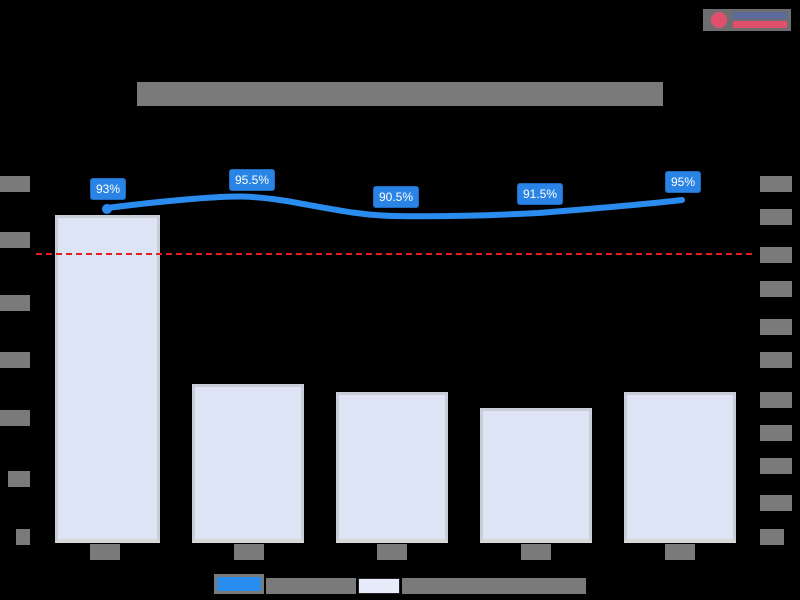  What do you see at coordinates (719, 20) in the screenshot?
I see `logo-mark-icon` at bounding box center [719, 20].